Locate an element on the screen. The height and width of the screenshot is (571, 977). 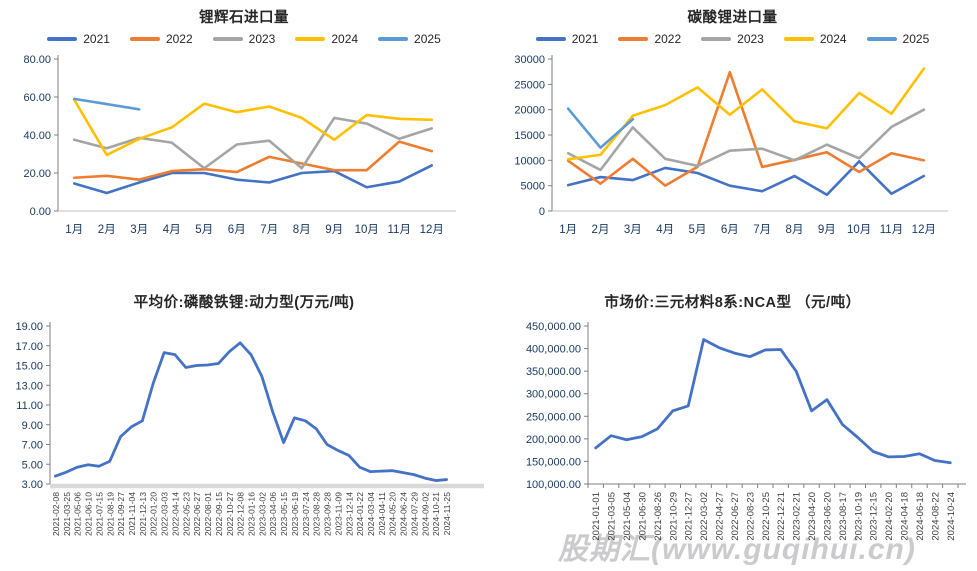
x-tick-label: 2023-06-19 is located at coordinates (295, 514).